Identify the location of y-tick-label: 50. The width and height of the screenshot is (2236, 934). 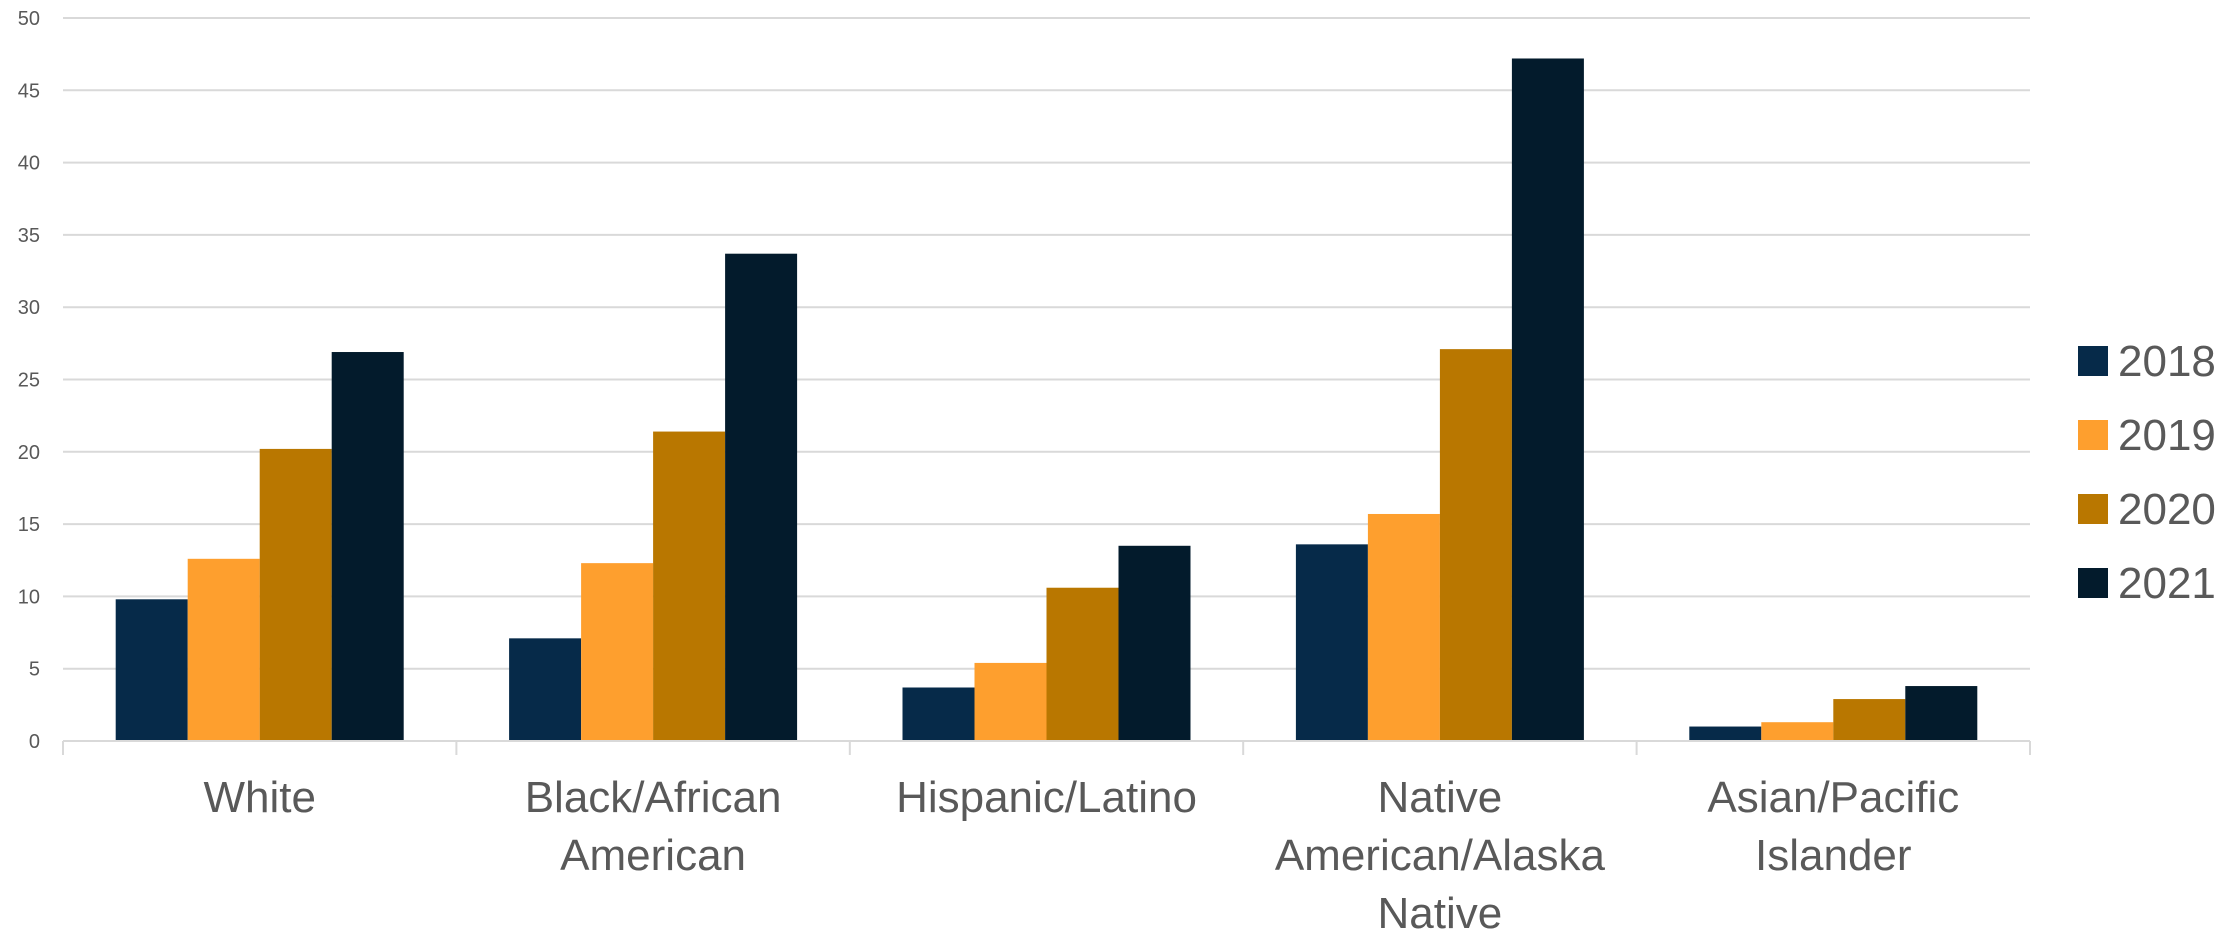
(29, 19).